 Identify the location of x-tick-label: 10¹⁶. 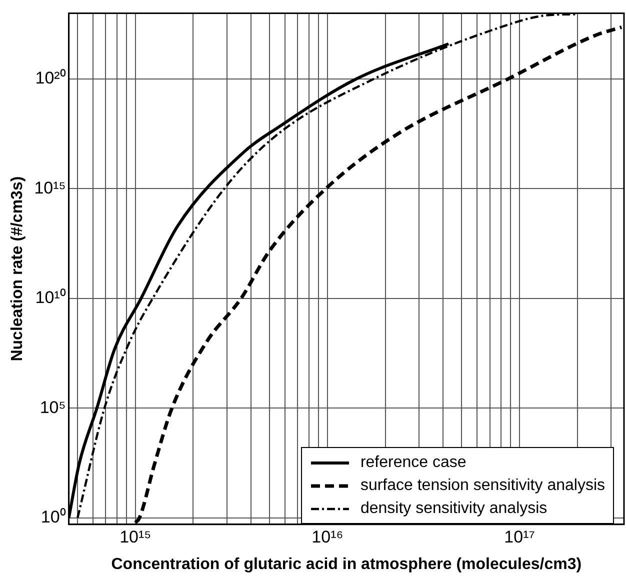
(328, 536).